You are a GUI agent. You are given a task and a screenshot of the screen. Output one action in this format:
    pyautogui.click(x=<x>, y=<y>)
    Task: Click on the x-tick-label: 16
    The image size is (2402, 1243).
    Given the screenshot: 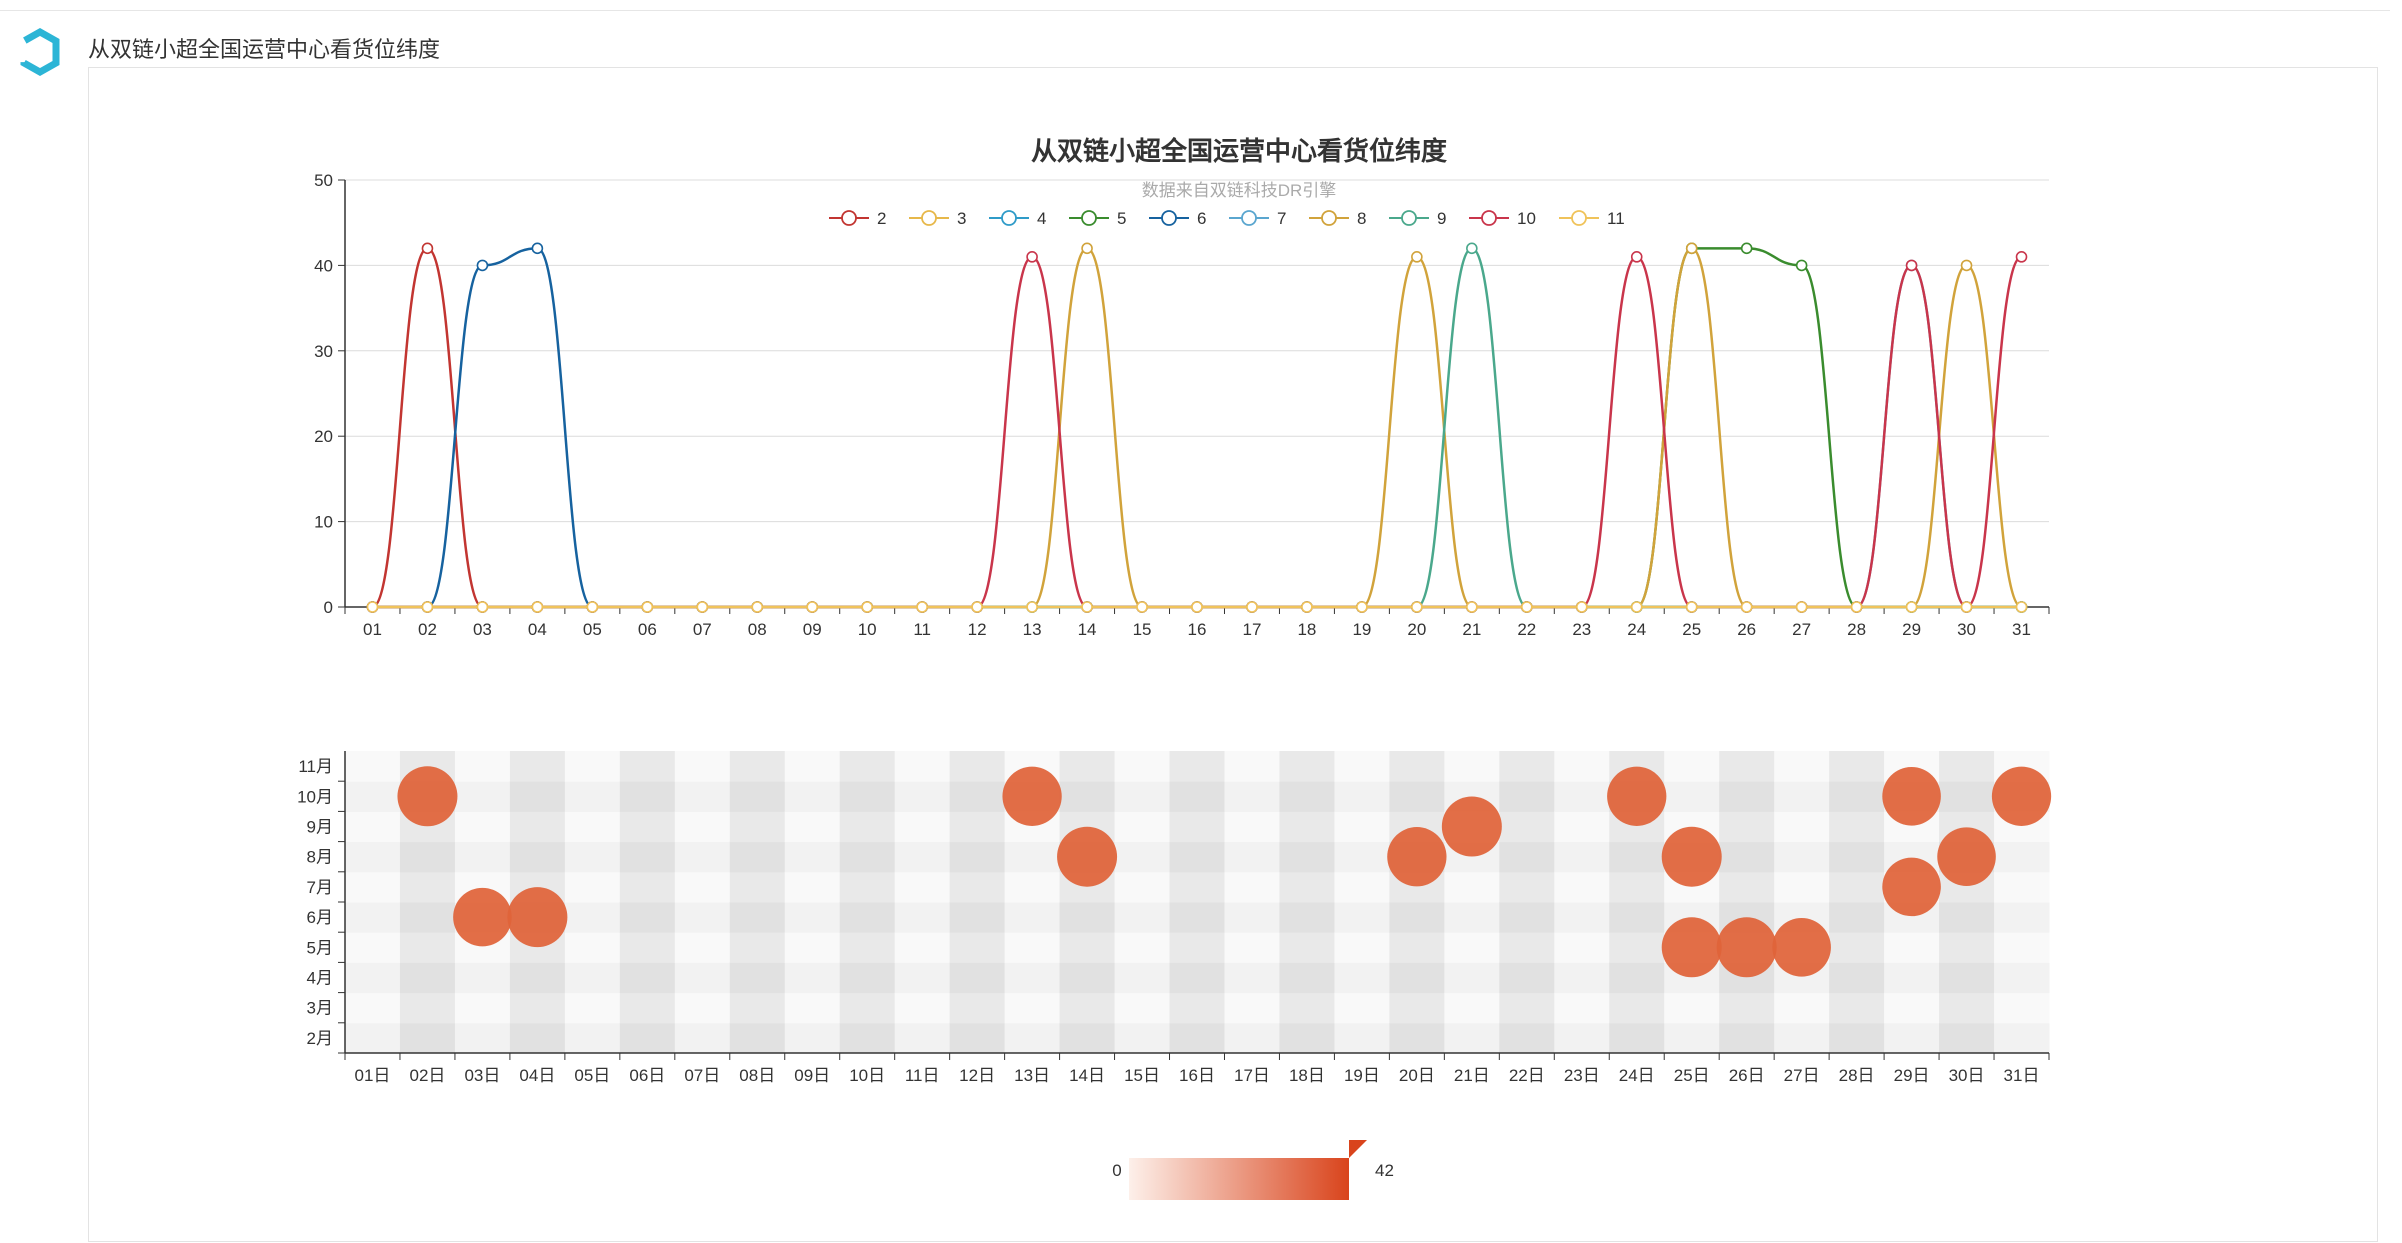 What is the action you would take?
    pyautogui.click(x=1197, y=629)
    